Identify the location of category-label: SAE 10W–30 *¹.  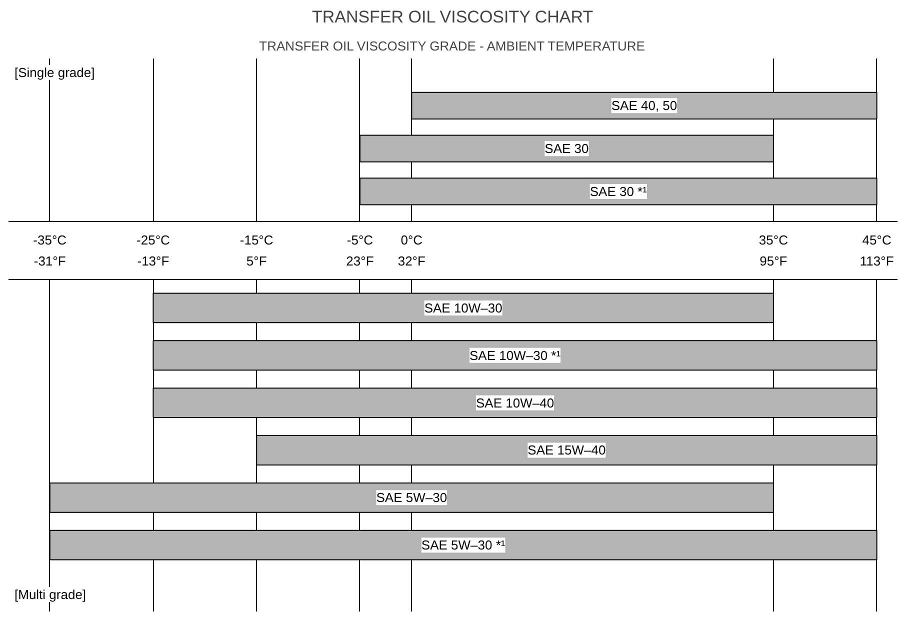
(515, 355).